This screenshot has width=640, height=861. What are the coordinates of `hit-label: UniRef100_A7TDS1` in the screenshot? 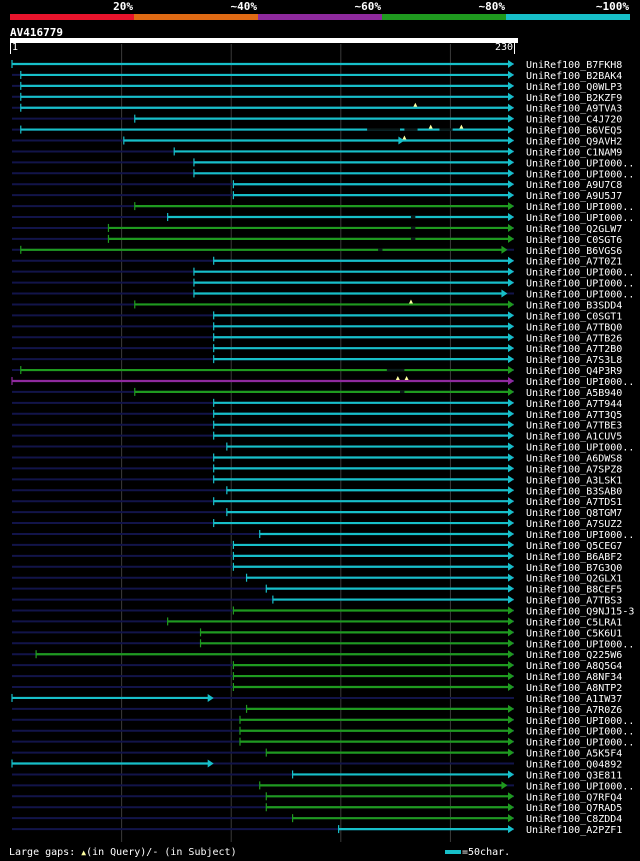 It's located at (574, 502).